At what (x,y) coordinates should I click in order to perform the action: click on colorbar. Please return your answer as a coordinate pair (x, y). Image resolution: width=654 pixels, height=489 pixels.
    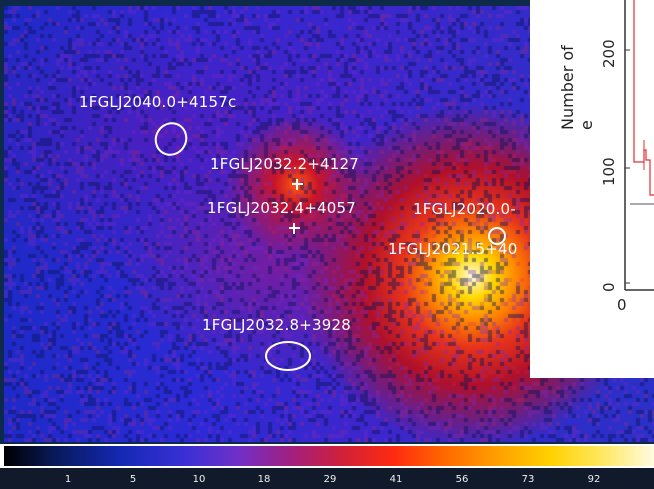
    Looking at the image, I should click on (329, 456).